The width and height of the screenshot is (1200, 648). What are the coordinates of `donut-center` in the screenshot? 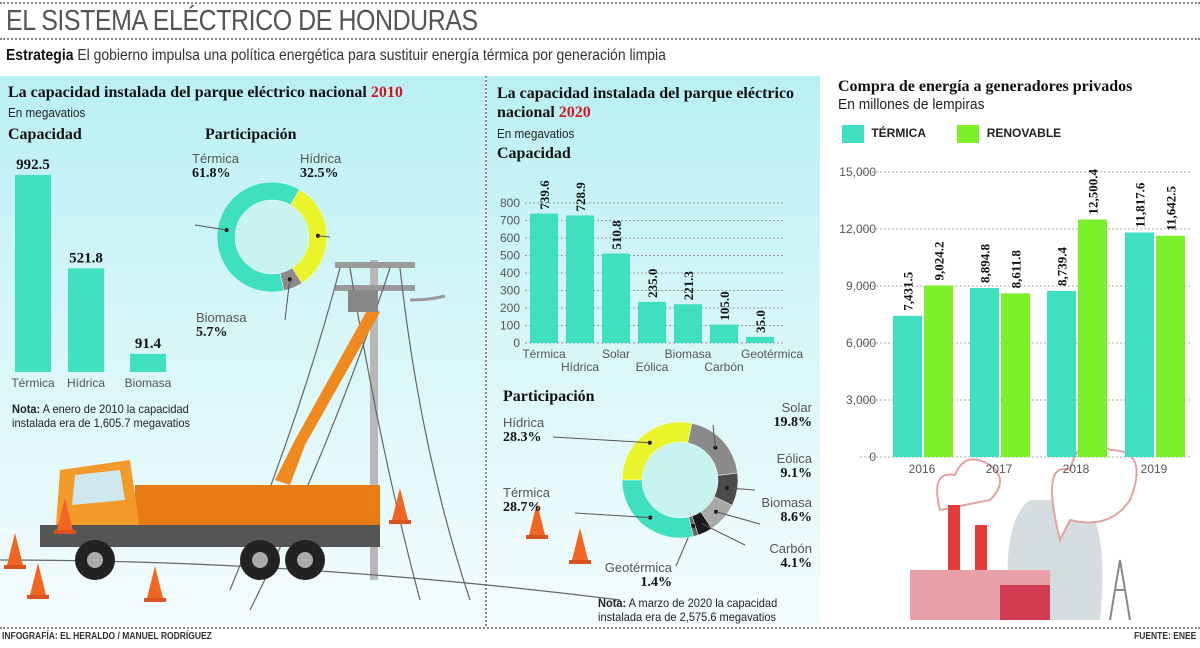 It's located at (272, 237).